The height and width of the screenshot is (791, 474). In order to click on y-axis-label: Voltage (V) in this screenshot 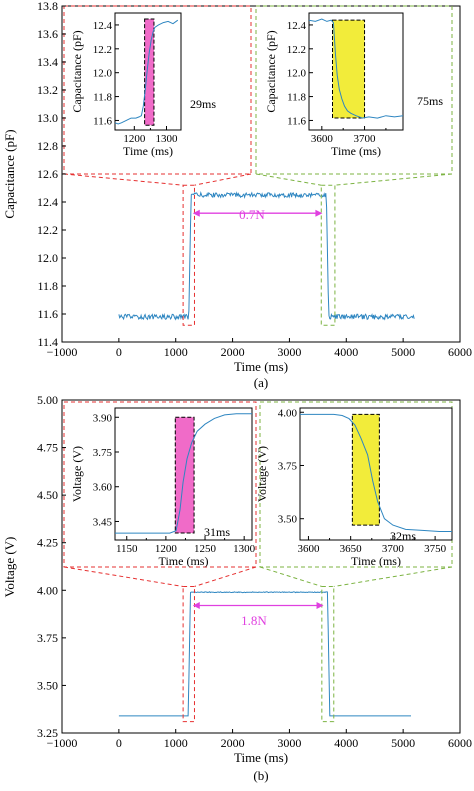, I will do `click(9, 567)`.